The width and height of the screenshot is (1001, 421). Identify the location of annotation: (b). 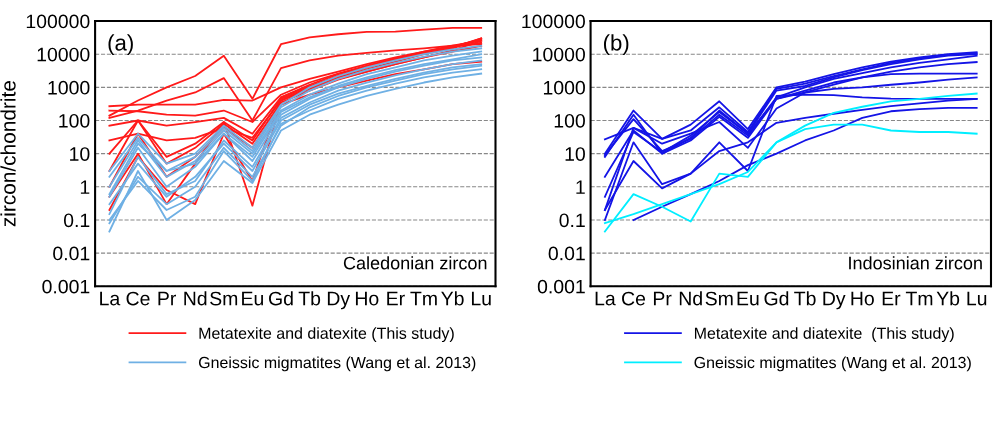
(616, 45).